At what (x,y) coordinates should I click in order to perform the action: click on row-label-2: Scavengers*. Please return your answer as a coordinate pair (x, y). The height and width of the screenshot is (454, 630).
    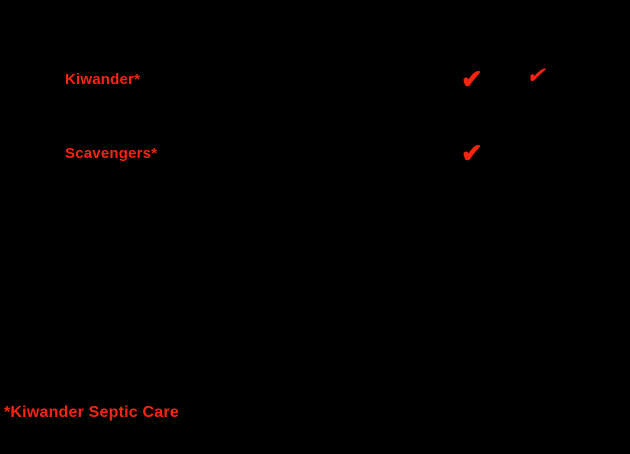
    Looking at the image, I should click on (111, 153).